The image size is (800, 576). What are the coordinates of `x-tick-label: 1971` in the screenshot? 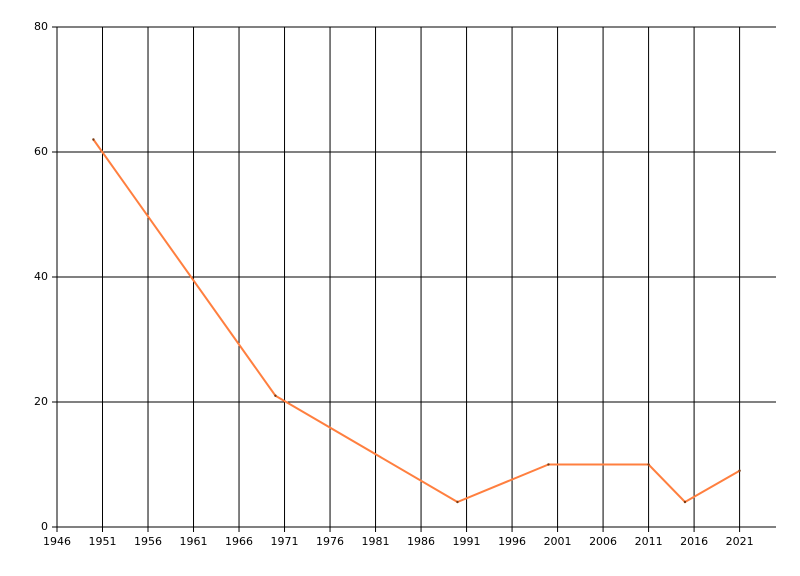 It's located at (285, 541).